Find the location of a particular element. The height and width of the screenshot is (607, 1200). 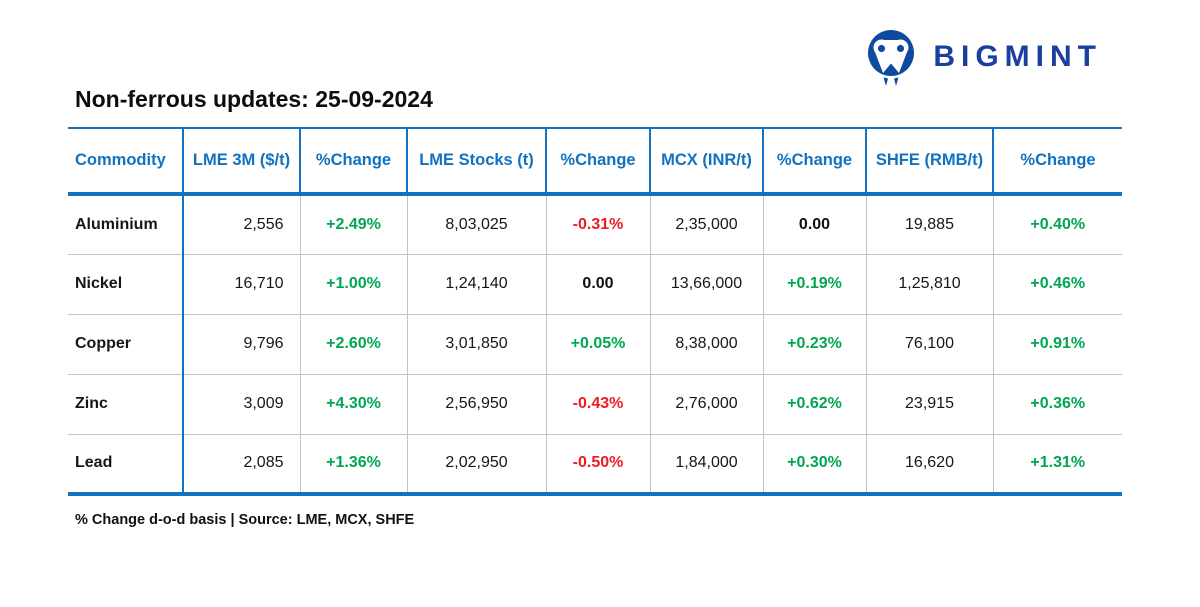

column-header-shfe: SHFE (RMB/t) is located at coordinates (929, 161).